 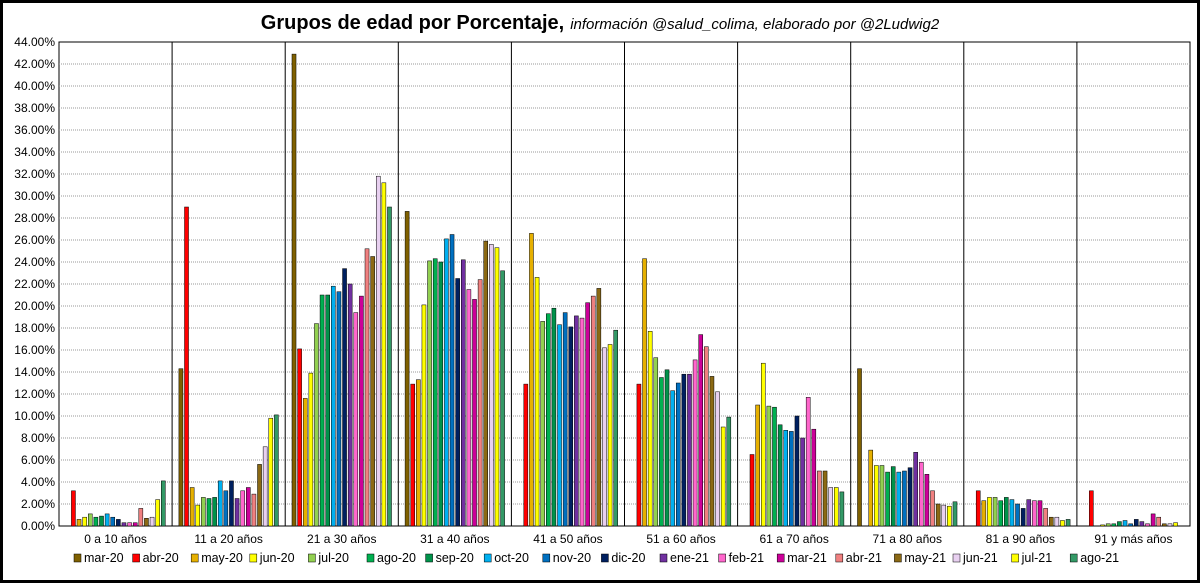 I want to click on y-tick-label: 30.00%, so click(x=34, y=196).